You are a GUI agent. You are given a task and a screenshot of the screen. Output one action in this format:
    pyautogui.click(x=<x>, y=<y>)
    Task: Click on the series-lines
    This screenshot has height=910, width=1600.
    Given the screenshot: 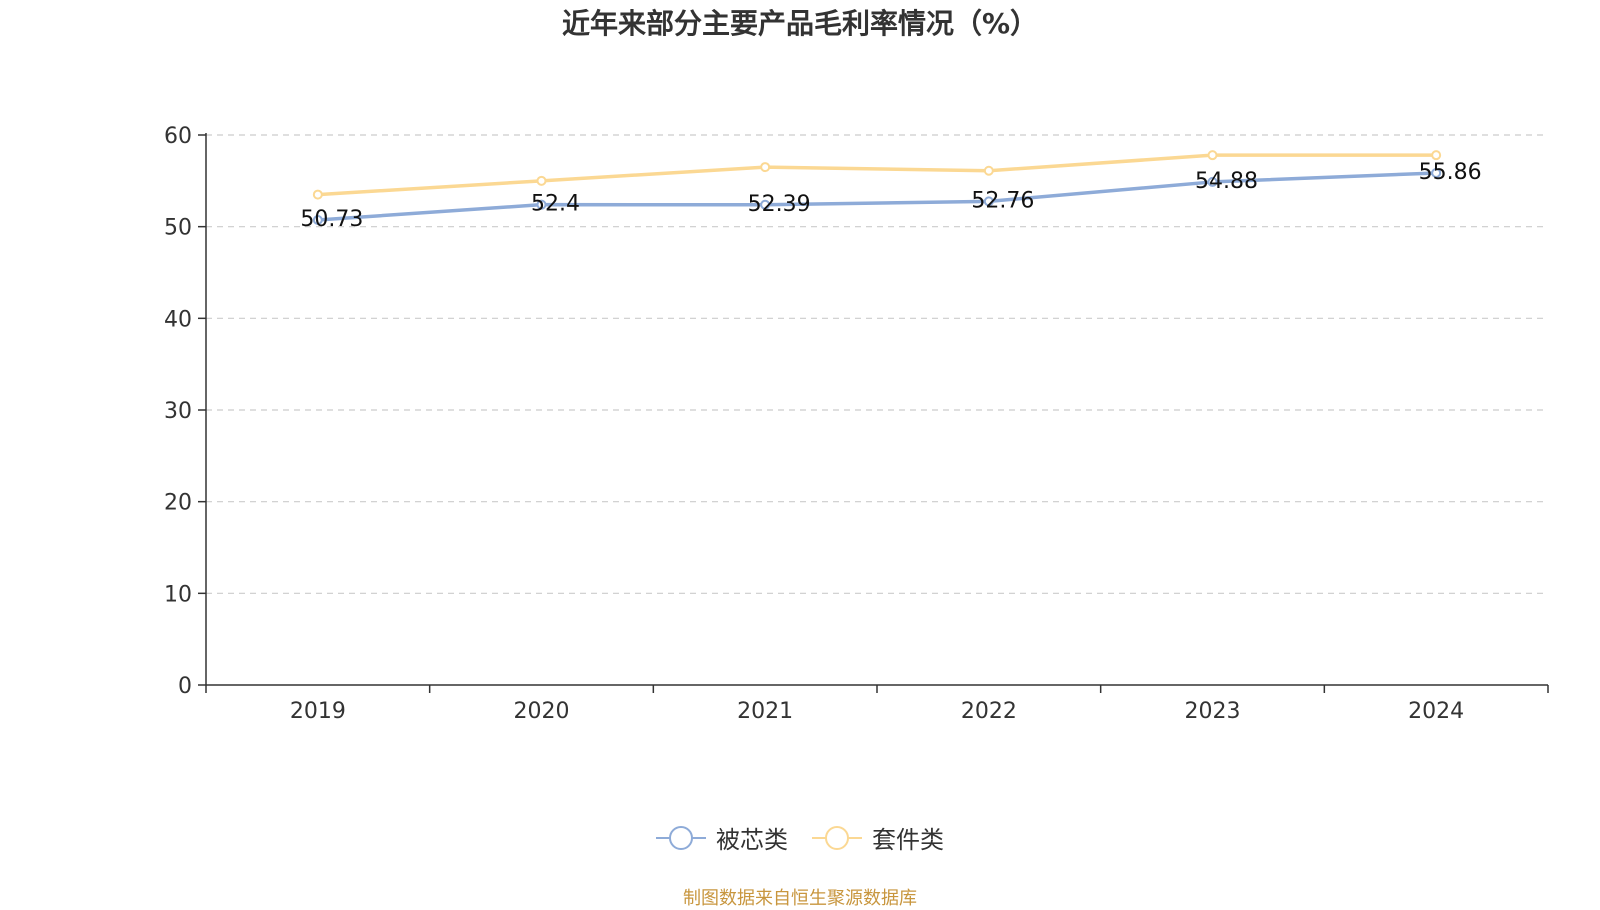 What is the action you would take?
    pyautogui.click(x=877, y=187)
    